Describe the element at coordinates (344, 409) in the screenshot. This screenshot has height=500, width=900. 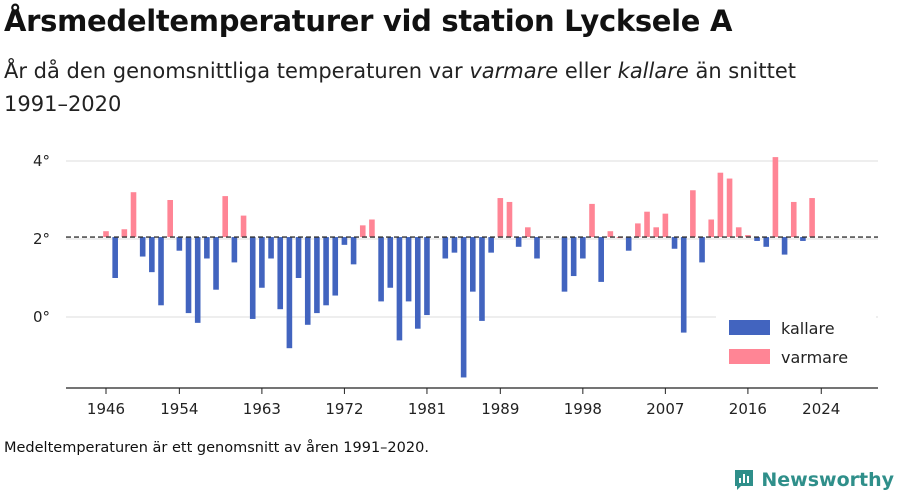
I see `x-tick-label: 1972` at that location.